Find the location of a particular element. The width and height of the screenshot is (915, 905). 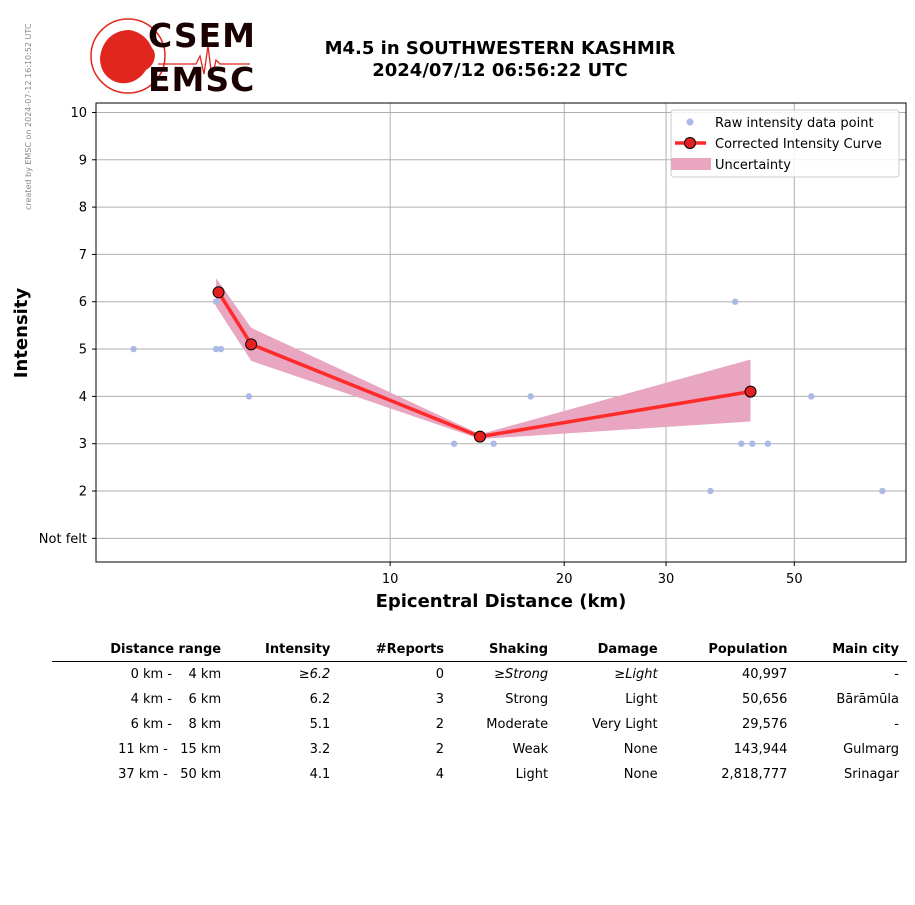

table-row: 6 km - 8 km 5.1 2 Moderate Very Light 29,576 - is located at coordinates (479, 724).